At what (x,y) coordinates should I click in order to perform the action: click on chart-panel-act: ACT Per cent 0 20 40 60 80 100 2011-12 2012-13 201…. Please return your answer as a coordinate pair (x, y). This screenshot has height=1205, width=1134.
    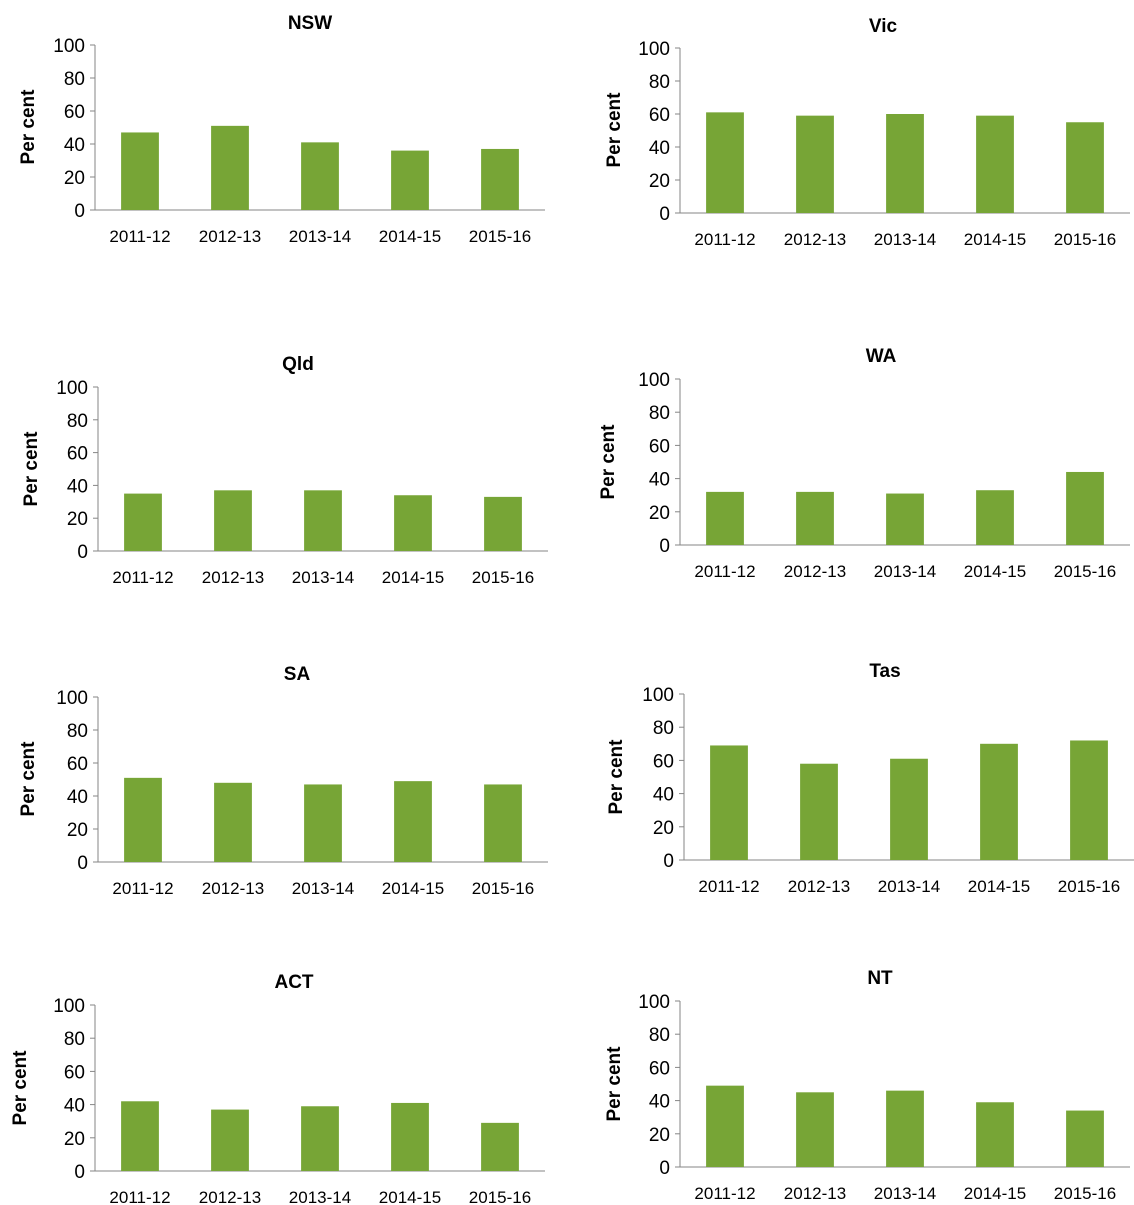
    Looking at the image, I should click on (277, 1088).